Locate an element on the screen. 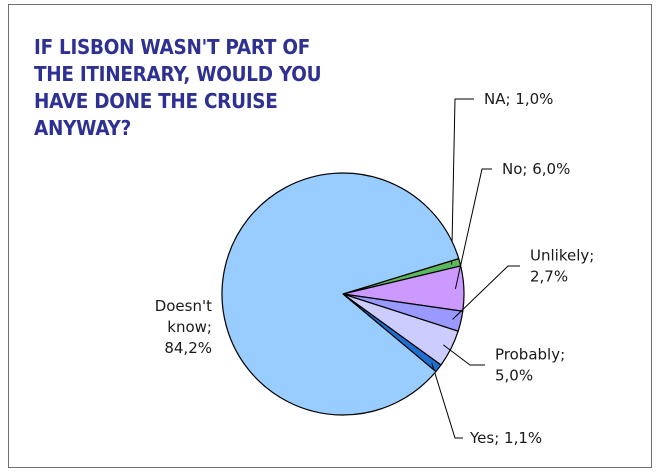 Image resolution: width=658 pixels, height=474 pixels. data-label: Probably; 5,0% is located at coordinates (530, 365).